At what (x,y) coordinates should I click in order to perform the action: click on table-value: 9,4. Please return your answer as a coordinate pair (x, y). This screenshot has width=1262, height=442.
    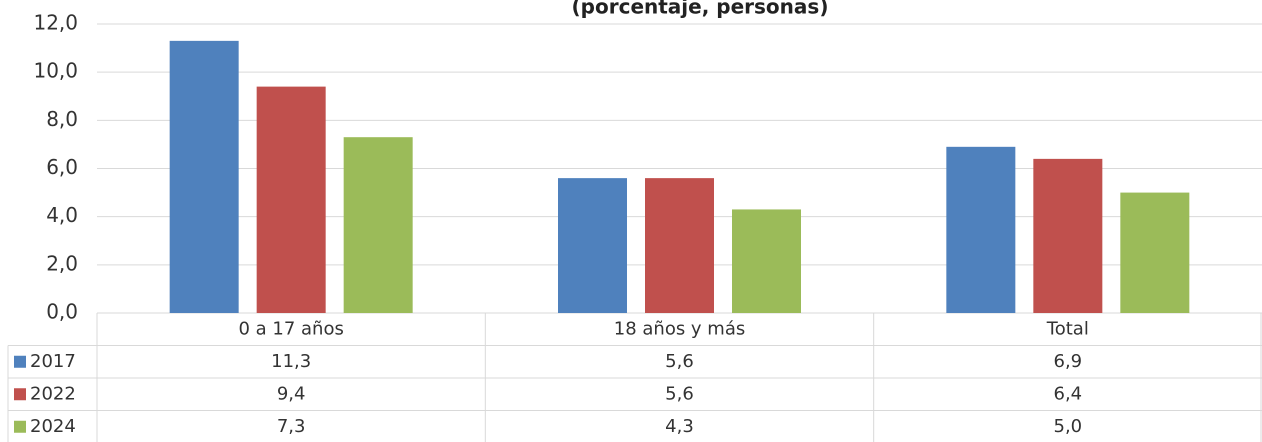
    Looking at the image, I should click on (291, 393).